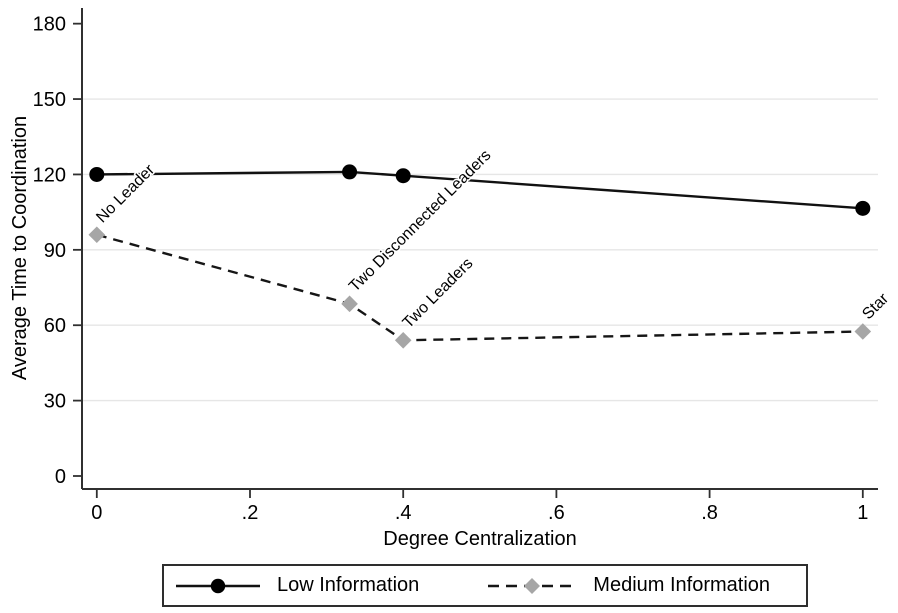 Image resolution: width=898 pixels, height=613 pixels. I want to click on solid-line-circle-marker-icon, so click(218, 585).